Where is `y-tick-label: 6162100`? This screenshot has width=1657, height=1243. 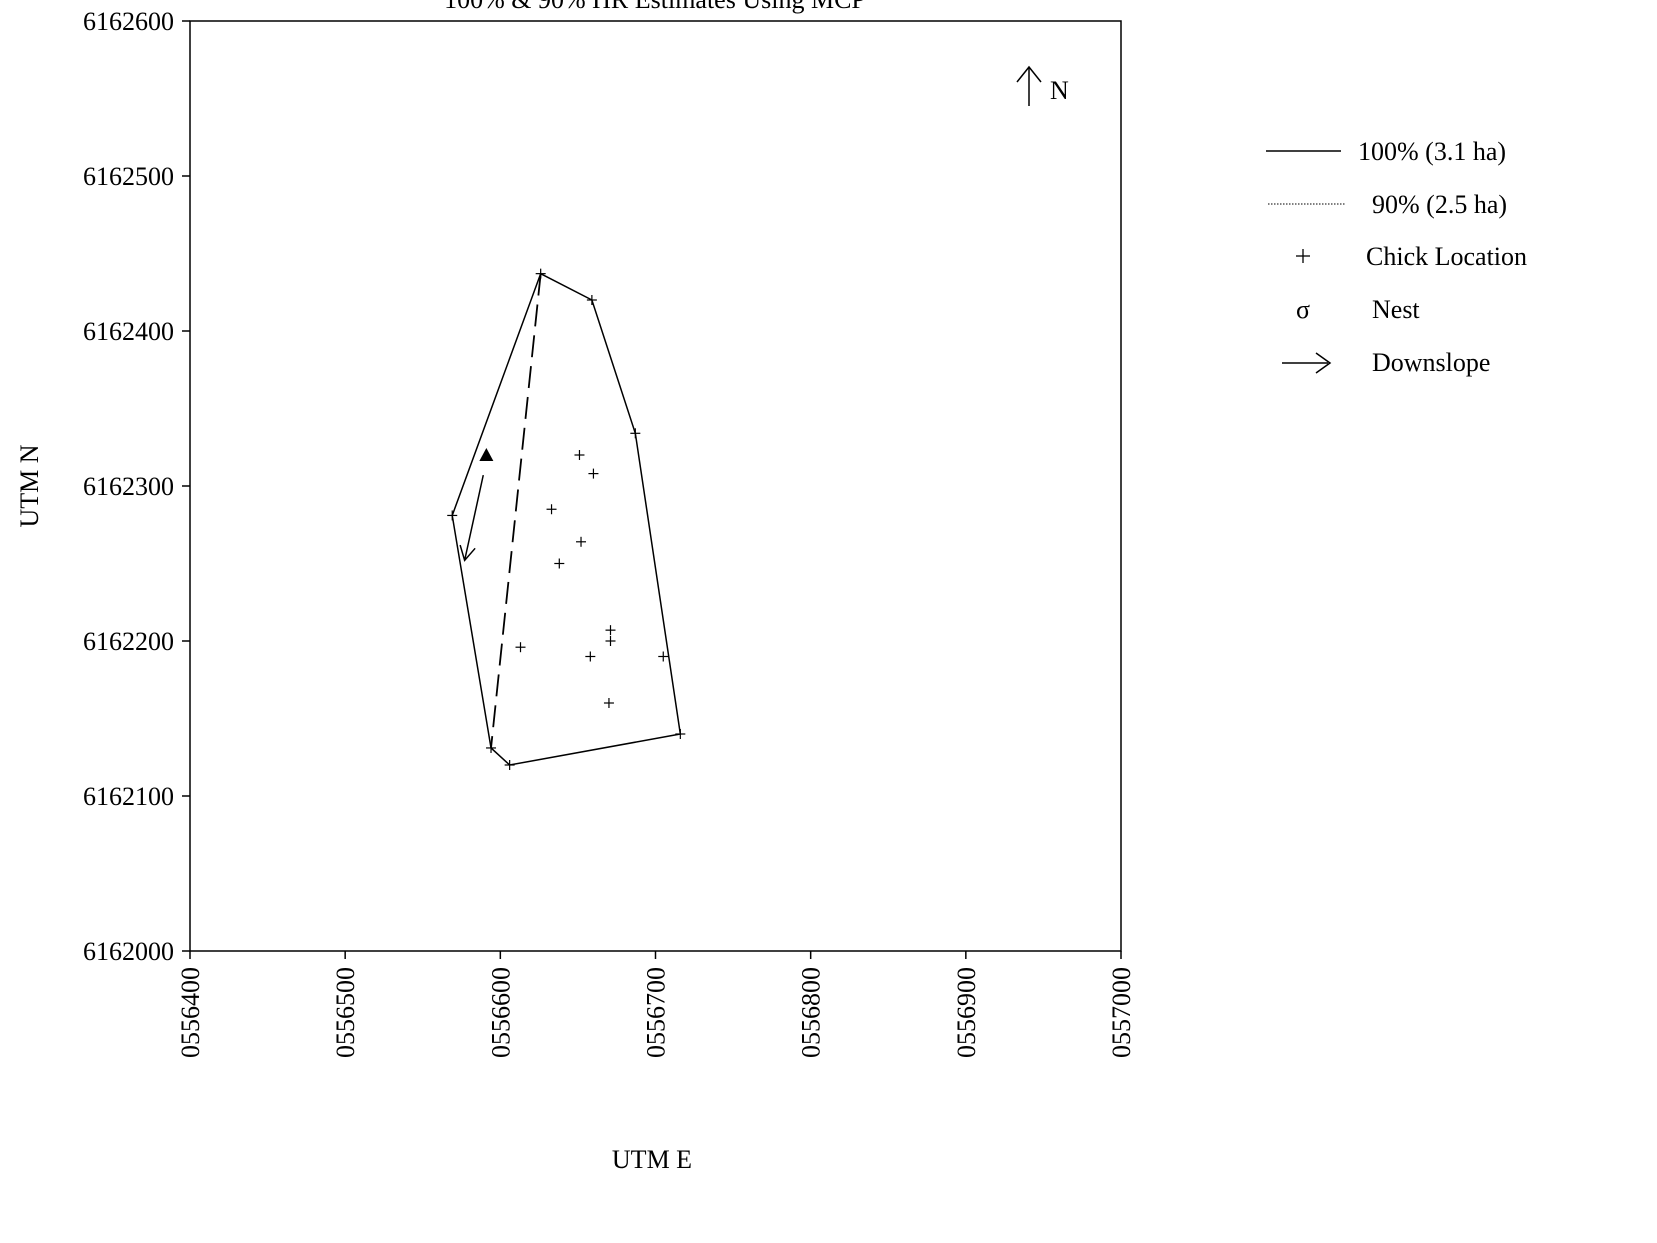
y-tick-label: 6162100 is located at coordinates (128, 796).